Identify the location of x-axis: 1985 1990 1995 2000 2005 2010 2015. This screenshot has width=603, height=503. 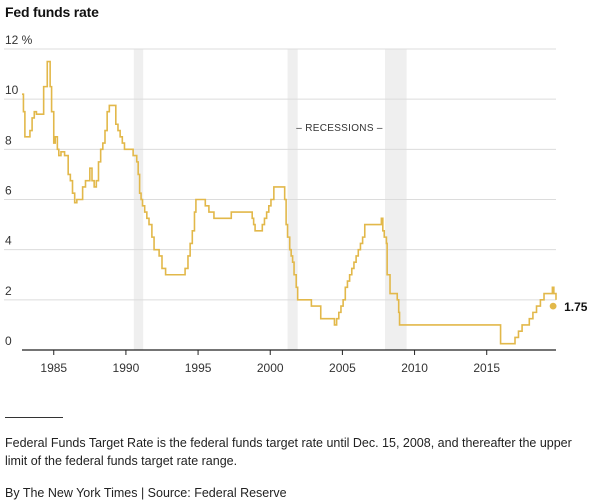
(289, 362).